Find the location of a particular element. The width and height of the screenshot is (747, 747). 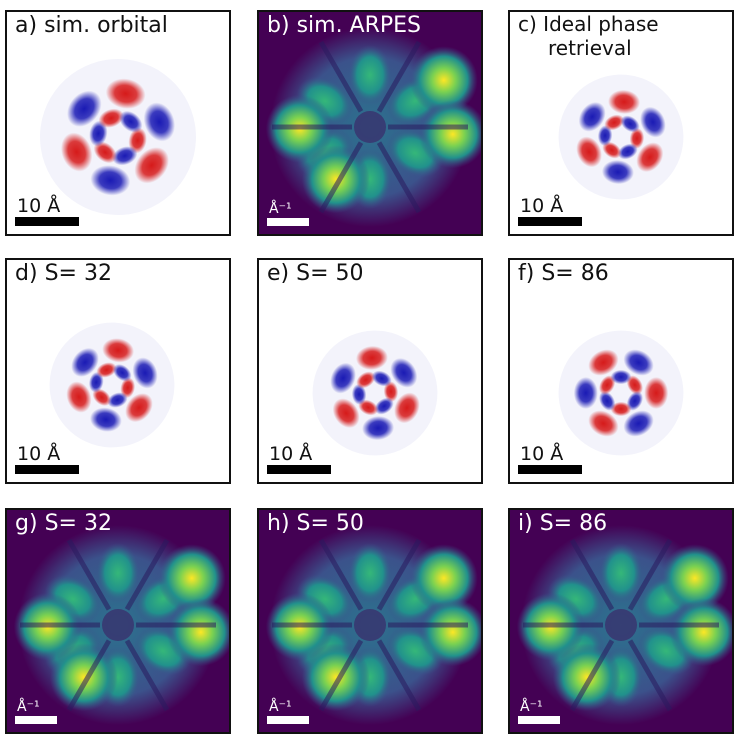

panel-d-orbital-s32: d) S= 32 10 Å is located at coordinates (118, 371).